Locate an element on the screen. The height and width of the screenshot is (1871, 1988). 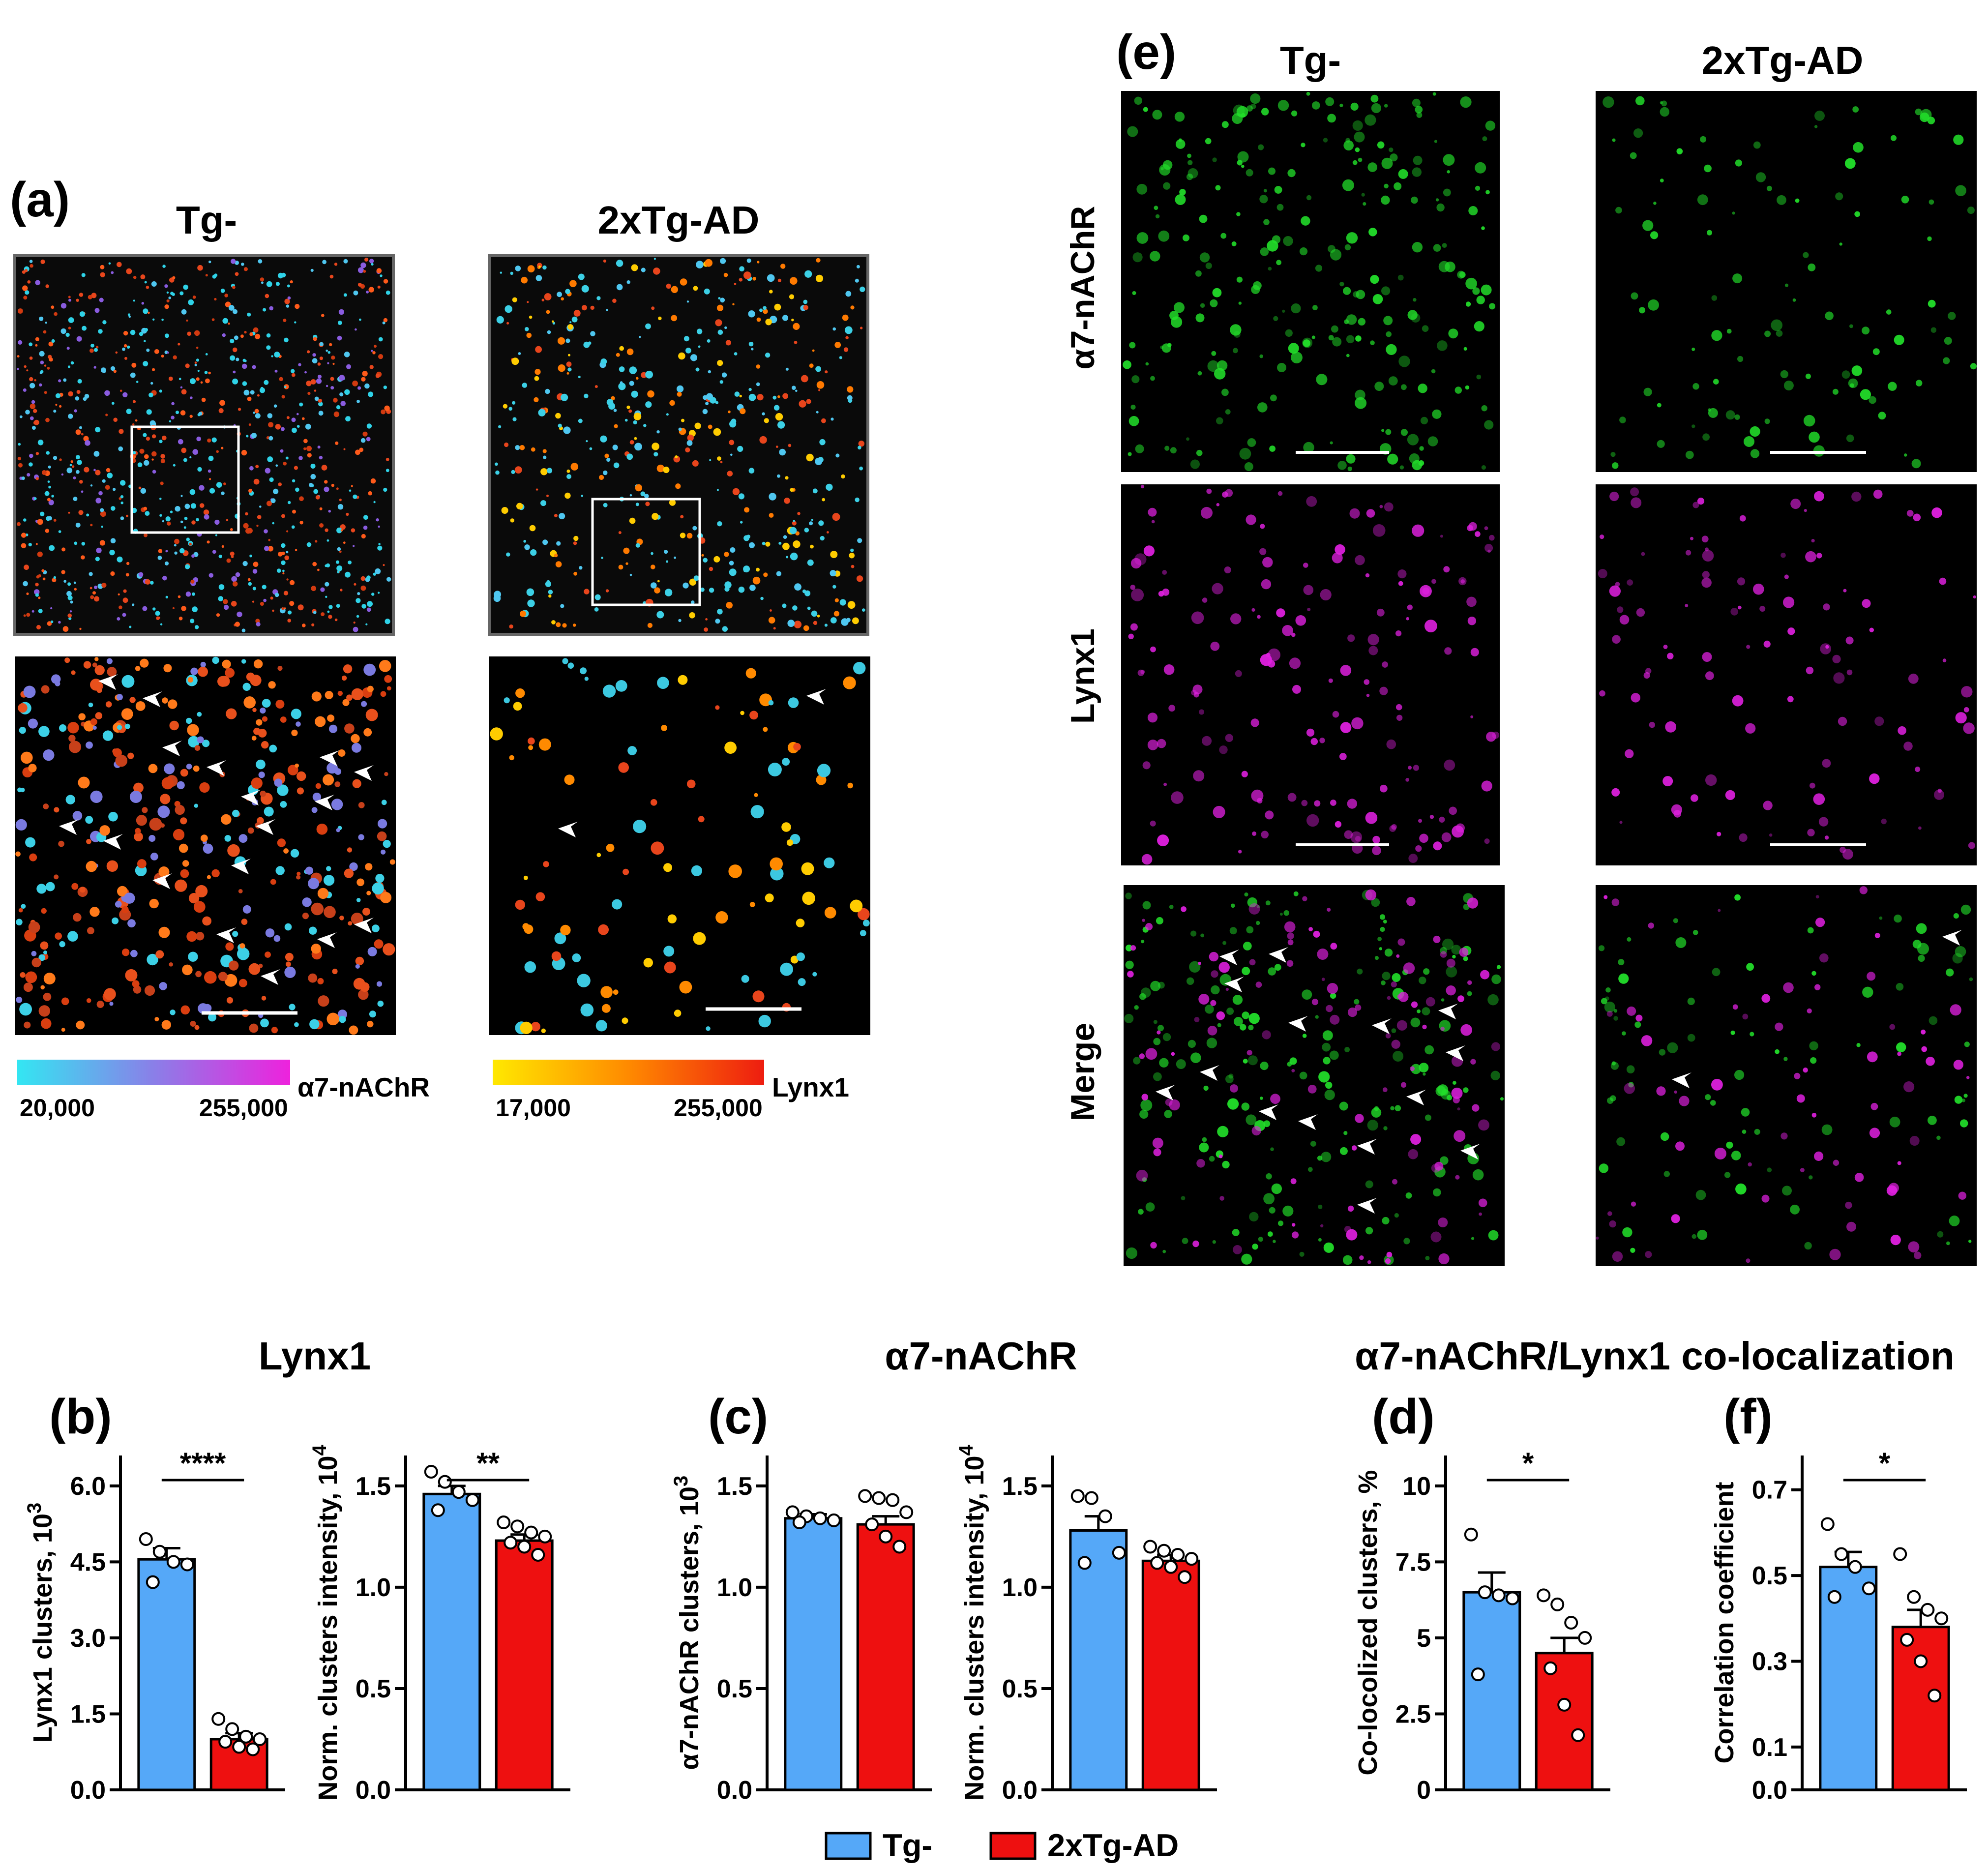
y-tick-label: 0.3 is located at coordinates (1770, 1661).